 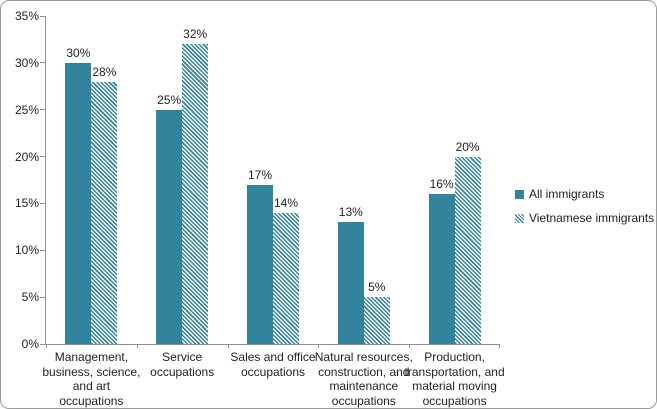 What do you see at coordinates (26, 62) in the screenshot?
I see `y-axis-label: 30%` at bounding box center [26, 62].